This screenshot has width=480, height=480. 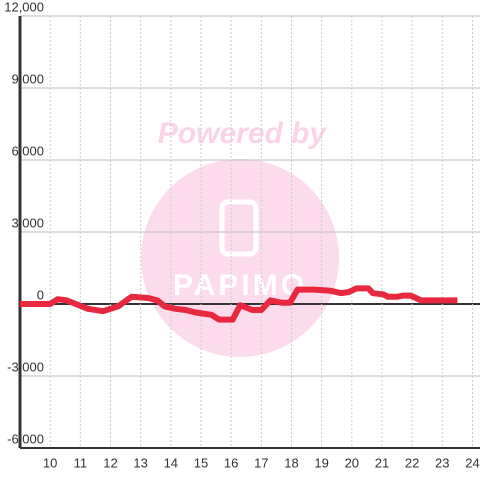 What do you see at coordinates (472, 462) in the screenshot?
I see `x-tick-label: 24` at bounding box center [472, 462].